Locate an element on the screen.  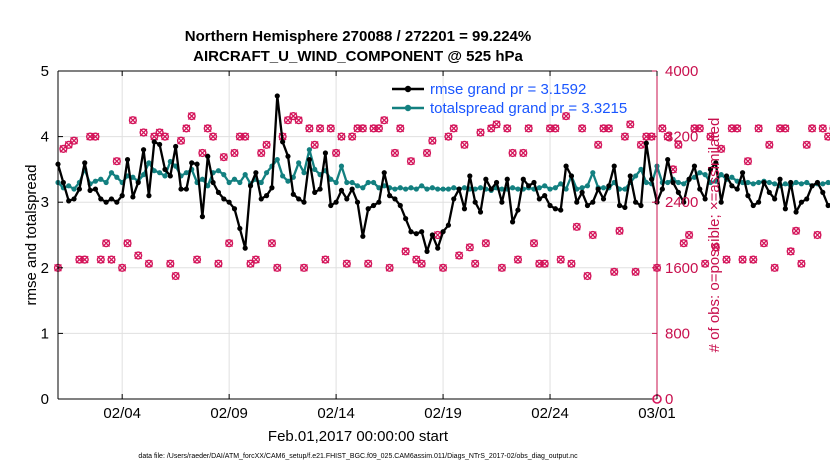
y-axis-right-label: # of obs: o=possible; ×=assimilated is located at coordinates (714, 235).